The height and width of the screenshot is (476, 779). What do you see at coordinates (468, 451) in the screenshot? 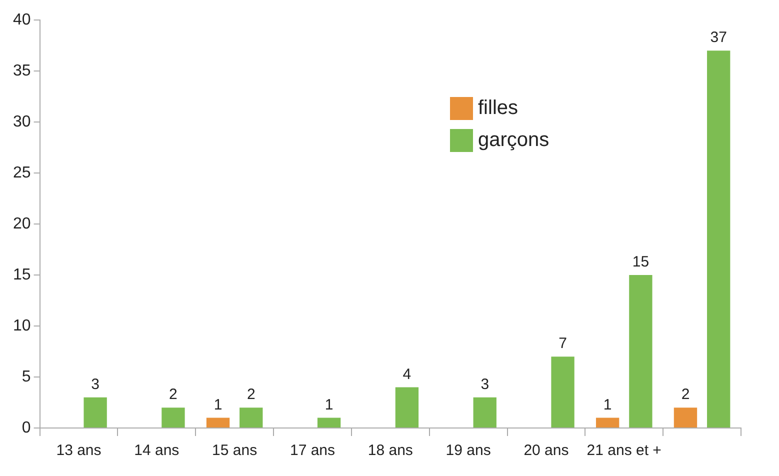
I see `x-tick-label: 19 ans` at bounding box center [468, 451].